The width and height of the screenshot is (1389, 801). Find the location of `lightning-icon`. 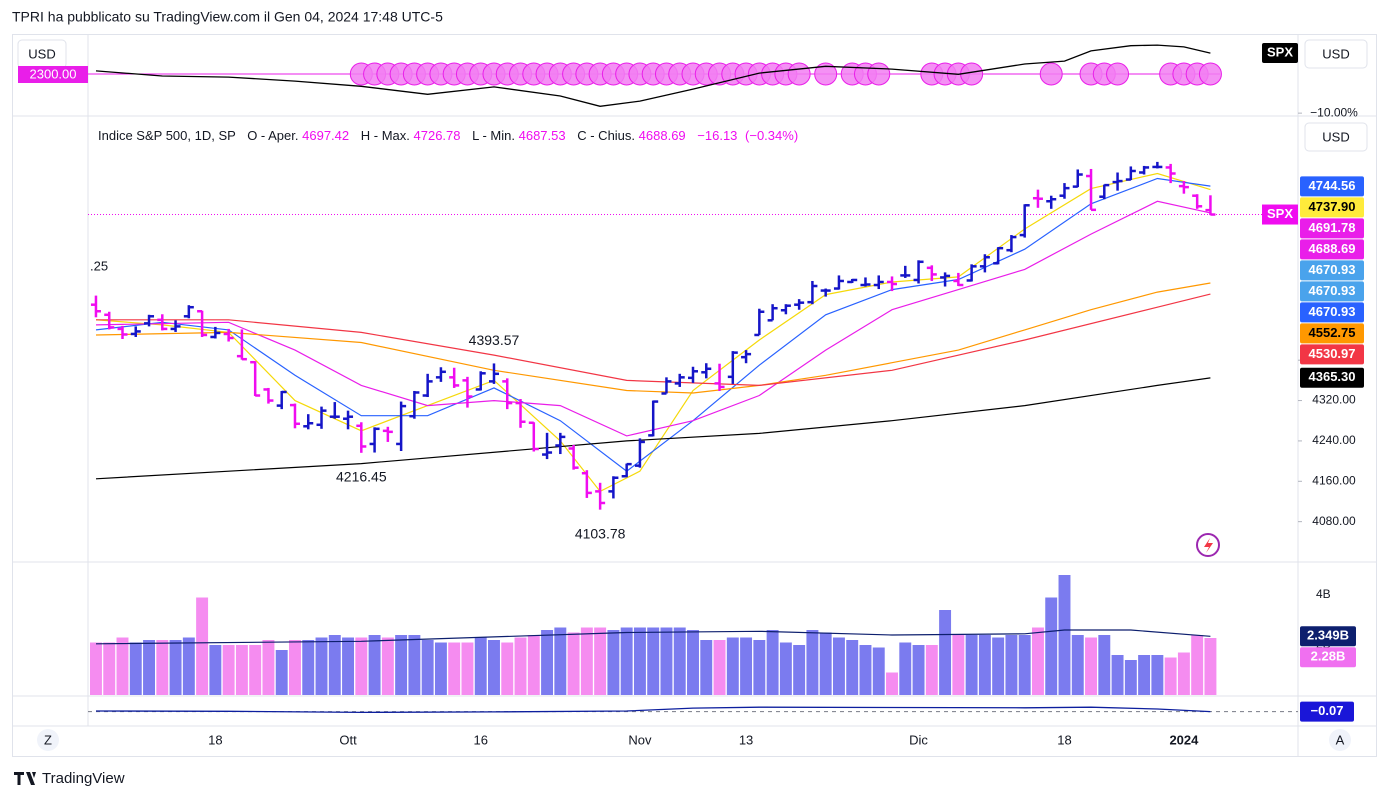

lightning-icon is located at coordinates (1208, 545).